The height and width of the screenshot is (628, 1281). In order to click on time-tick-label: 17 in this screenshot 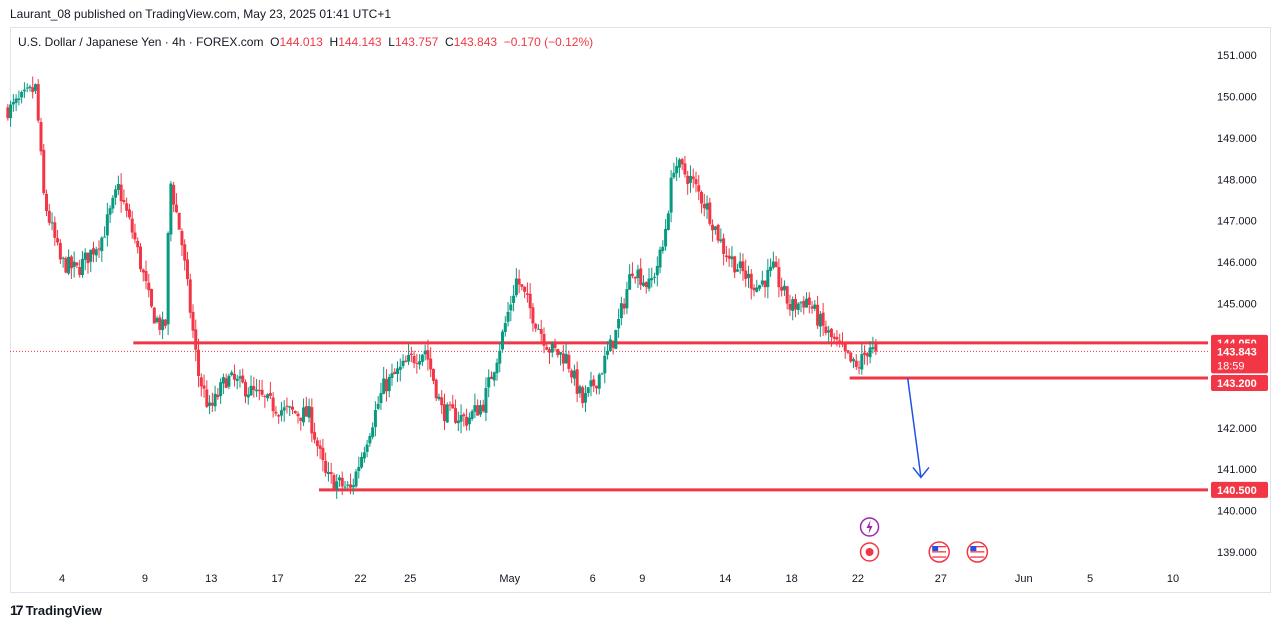, I will do `click(277, 579)`.